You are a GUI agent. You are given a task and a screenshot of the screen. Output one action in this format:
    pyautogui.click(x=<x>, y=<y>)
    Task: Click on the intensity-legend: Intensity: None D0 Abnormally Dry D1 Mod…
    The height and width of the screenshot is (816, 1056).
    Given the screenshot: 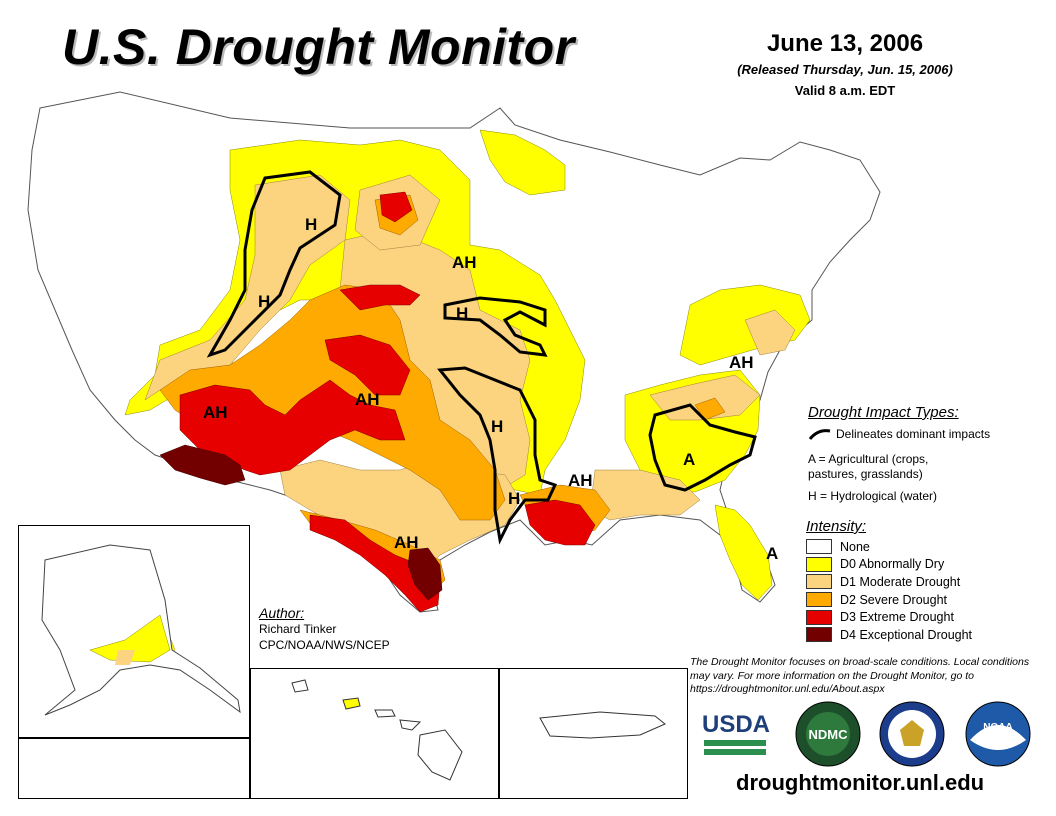 What is the action you would take?
    pyautogui.click(x=926, y=581)
    